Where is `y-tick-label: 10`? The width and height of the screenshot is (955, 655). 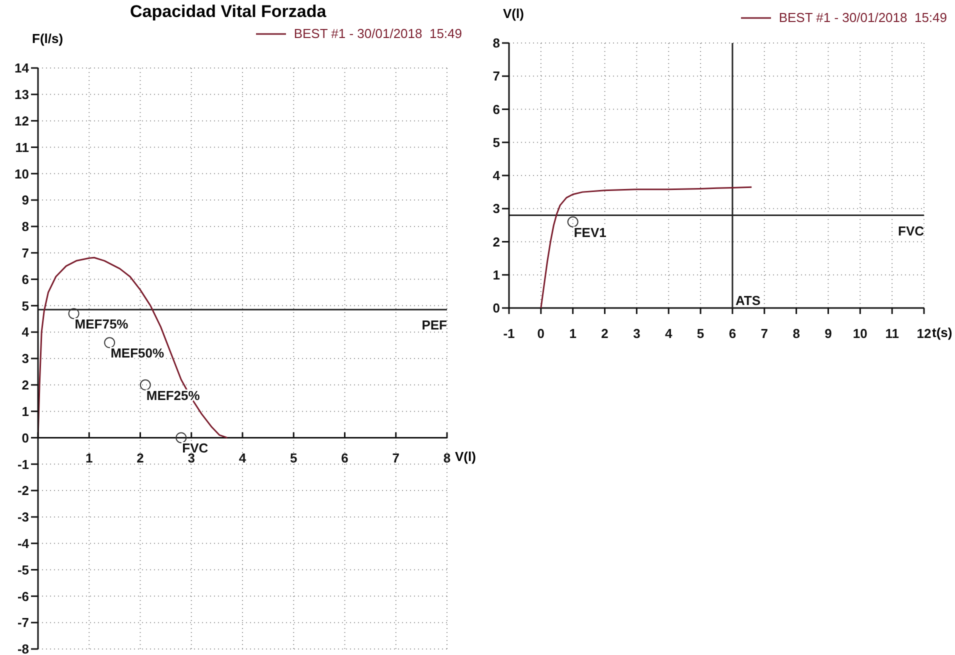
y-tick-label: 10 is located at coordinates (21, 174).